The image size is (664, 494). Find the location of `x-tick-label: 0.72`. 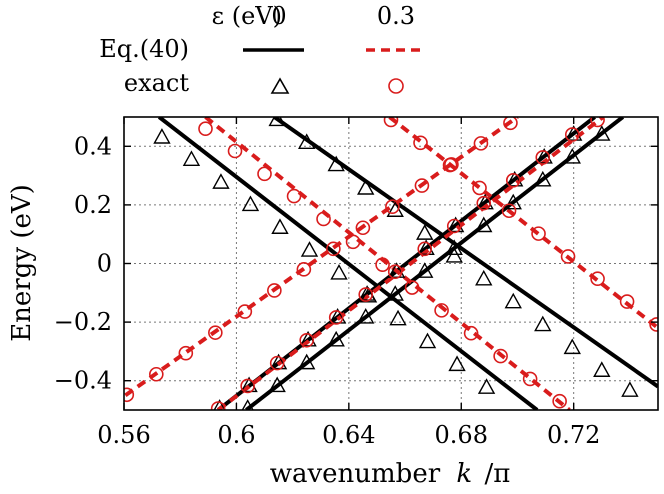

x-tick-label: 0.72 is located at coordinates (573, 435).